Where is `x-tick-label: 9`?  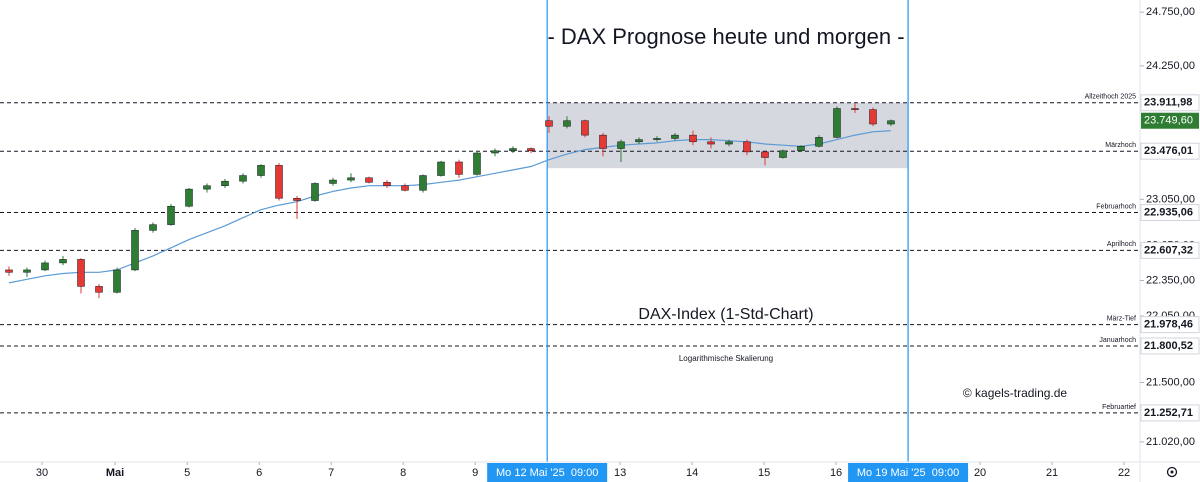
x-tick-label: 9 is located at coordinates (475, 473).